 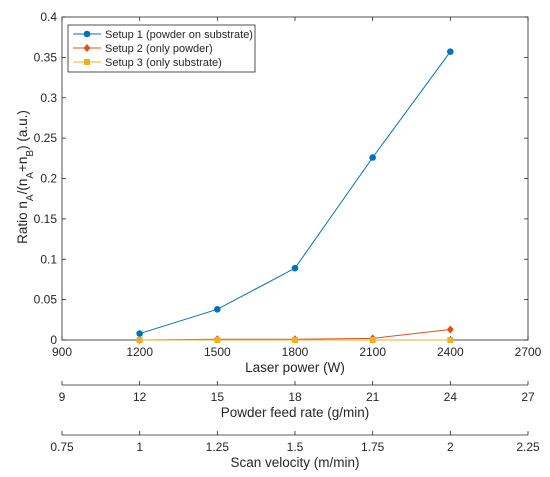 What do you see at coordinates (62, 352) in the screenshot?
I see `x-tick-label: 900` at bounding box center [62, 352].